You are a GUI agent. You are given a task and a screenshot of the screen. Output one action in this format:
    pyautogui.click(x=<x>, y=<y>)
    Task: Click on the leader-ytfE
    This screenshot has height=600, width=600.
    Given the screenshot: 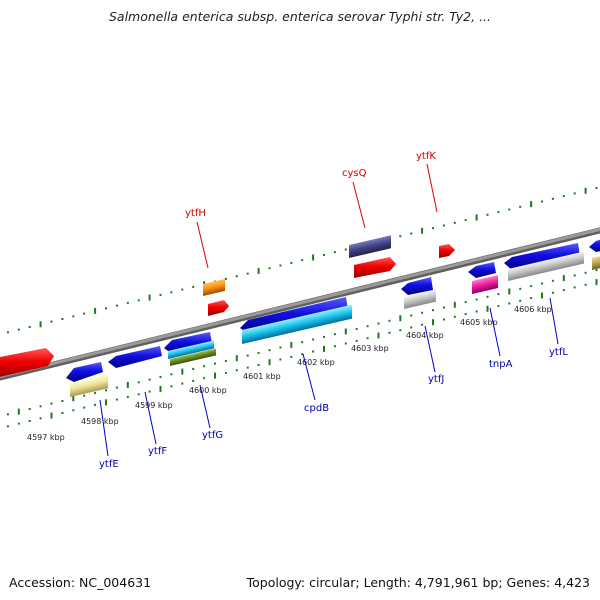 What is the action you would take?
    pyautogui.click(x=104, y=428)
    